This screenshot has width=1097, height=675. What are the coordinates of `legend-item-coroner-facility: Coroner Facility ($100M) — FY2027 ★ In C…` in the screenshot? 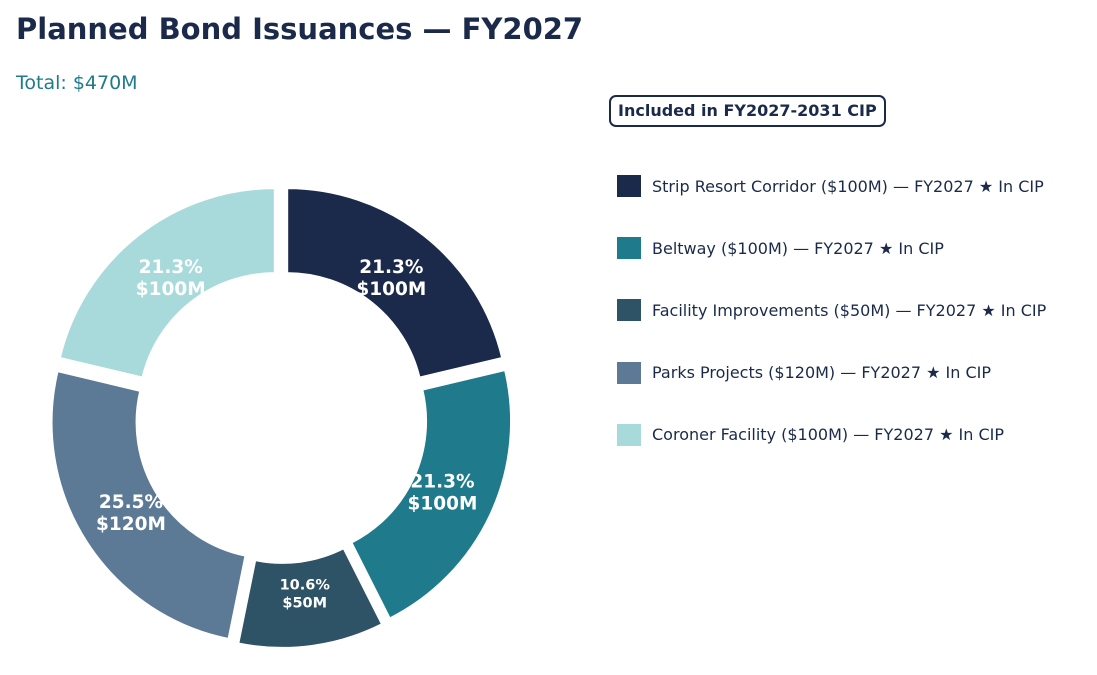 It's located at (831, 435).